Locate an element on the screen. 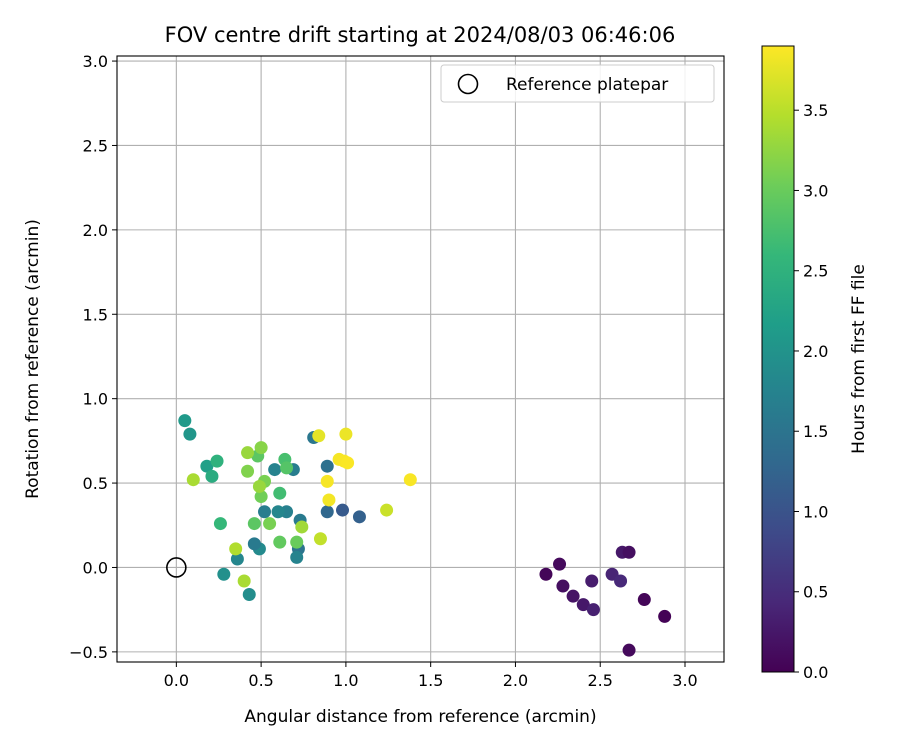 The height and width of the screenshot is (750, 900). legend-marker is located at coordinates (468, 84).